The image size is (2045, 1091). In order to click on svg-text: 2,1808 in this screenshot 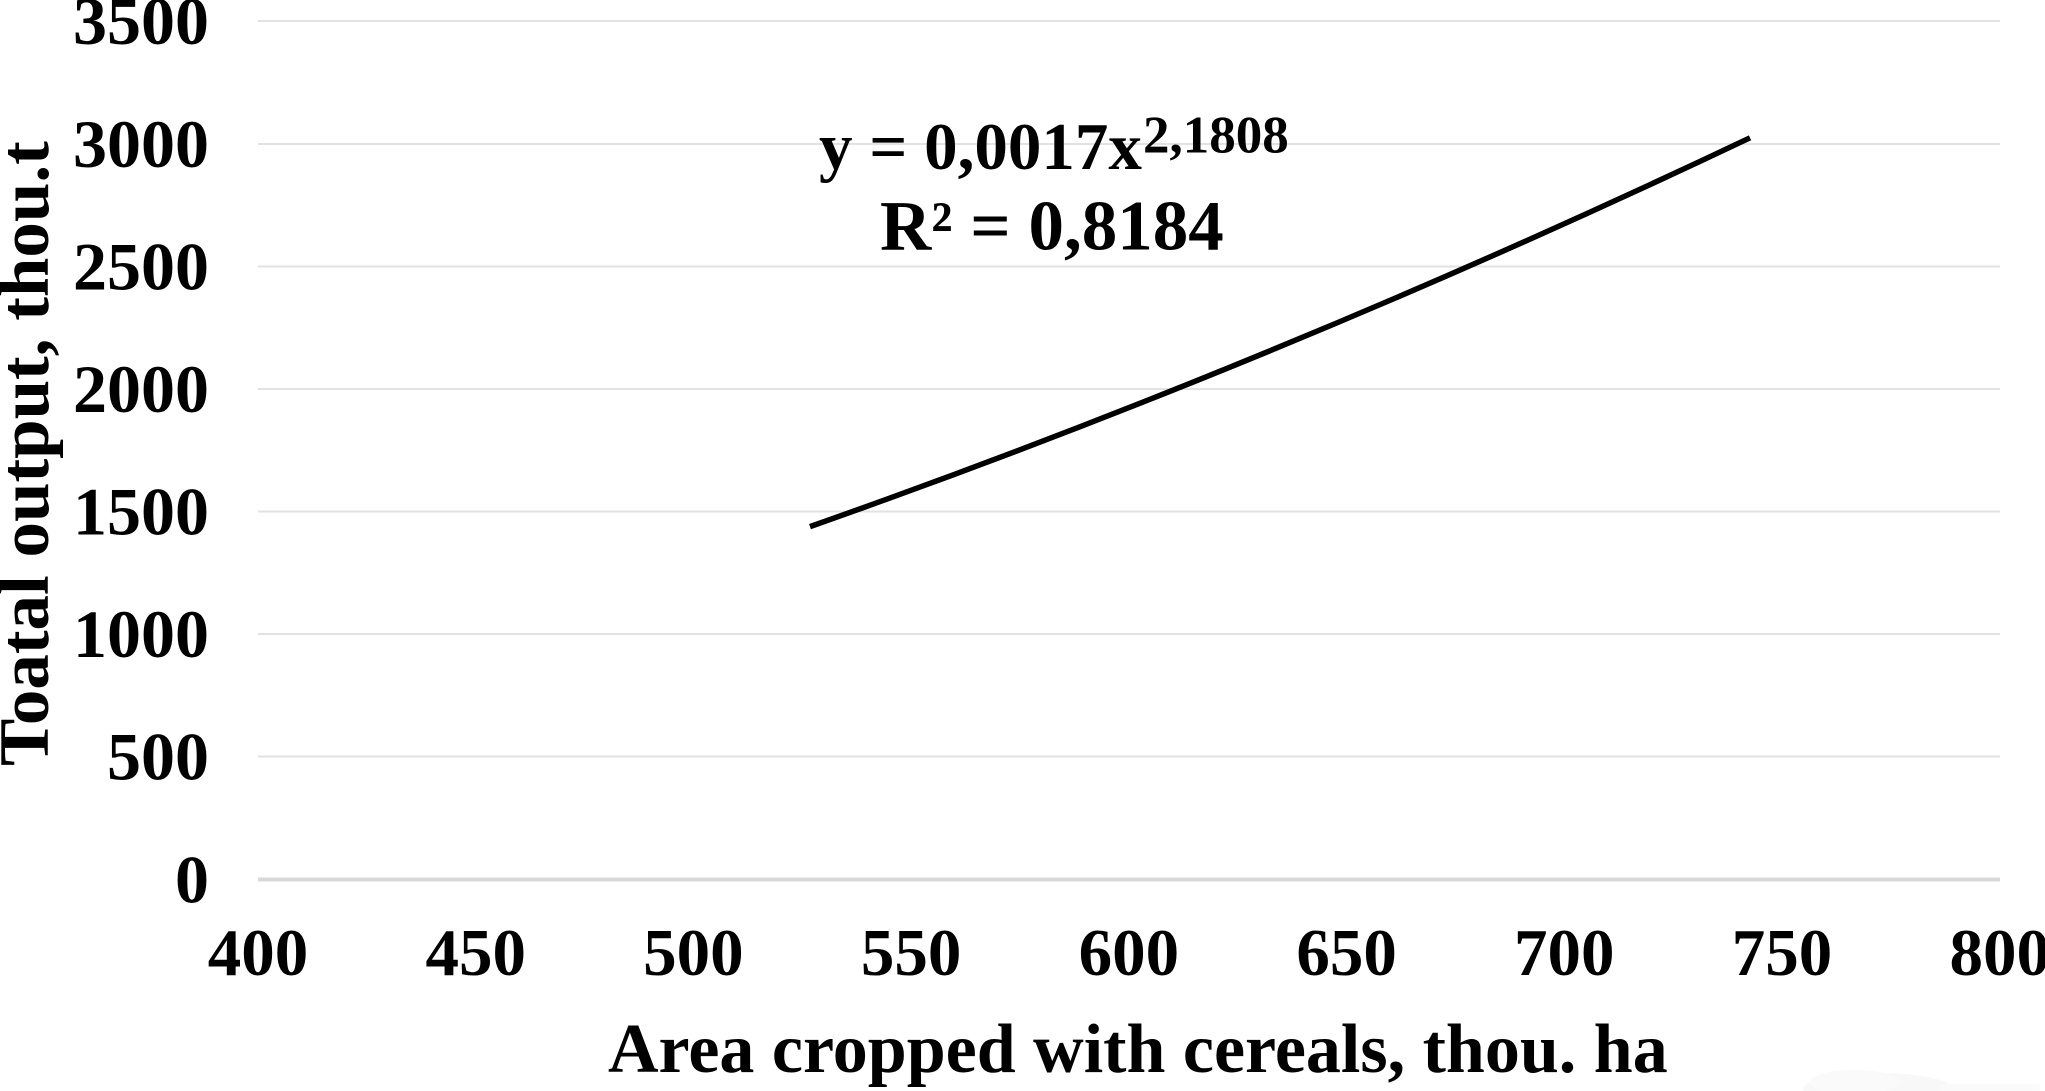, I will do `click(1216, 136)`.